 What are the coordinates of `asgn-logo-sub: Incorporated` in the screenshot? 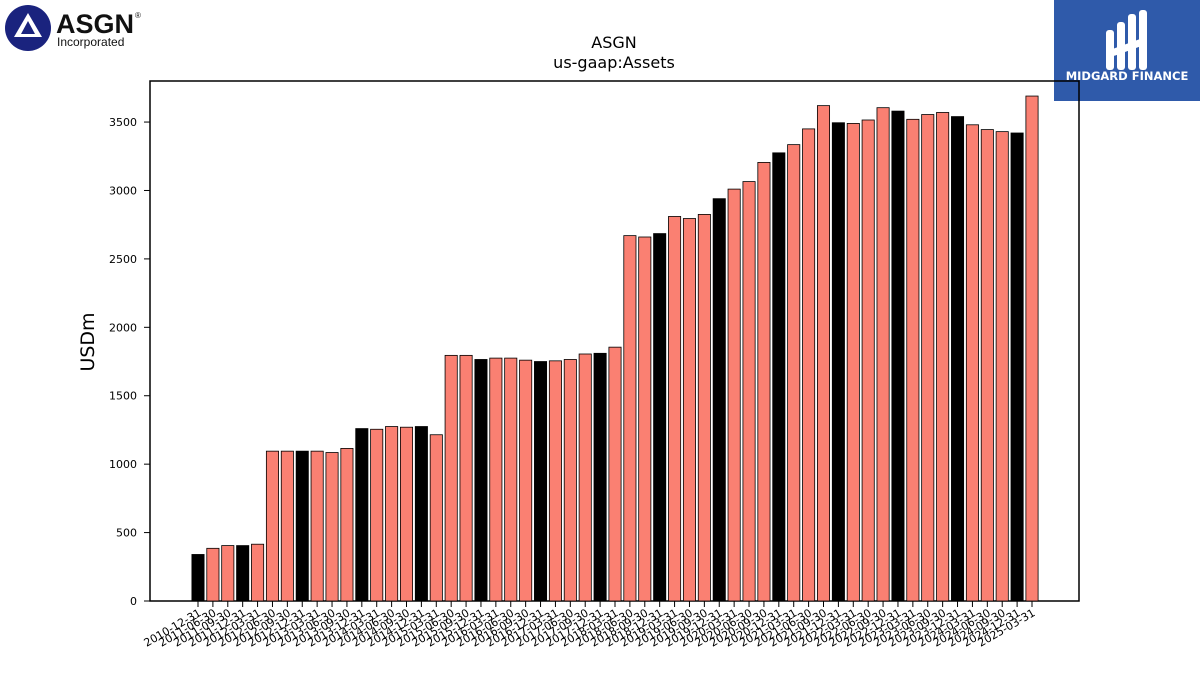 It's located at (90, 42).